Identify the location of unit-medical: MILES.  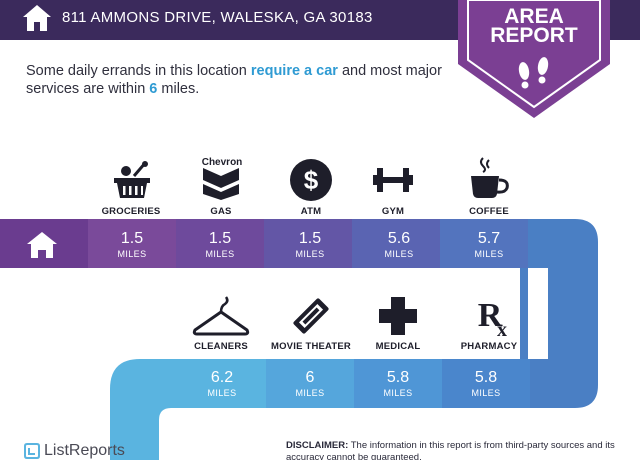
(398, 393).